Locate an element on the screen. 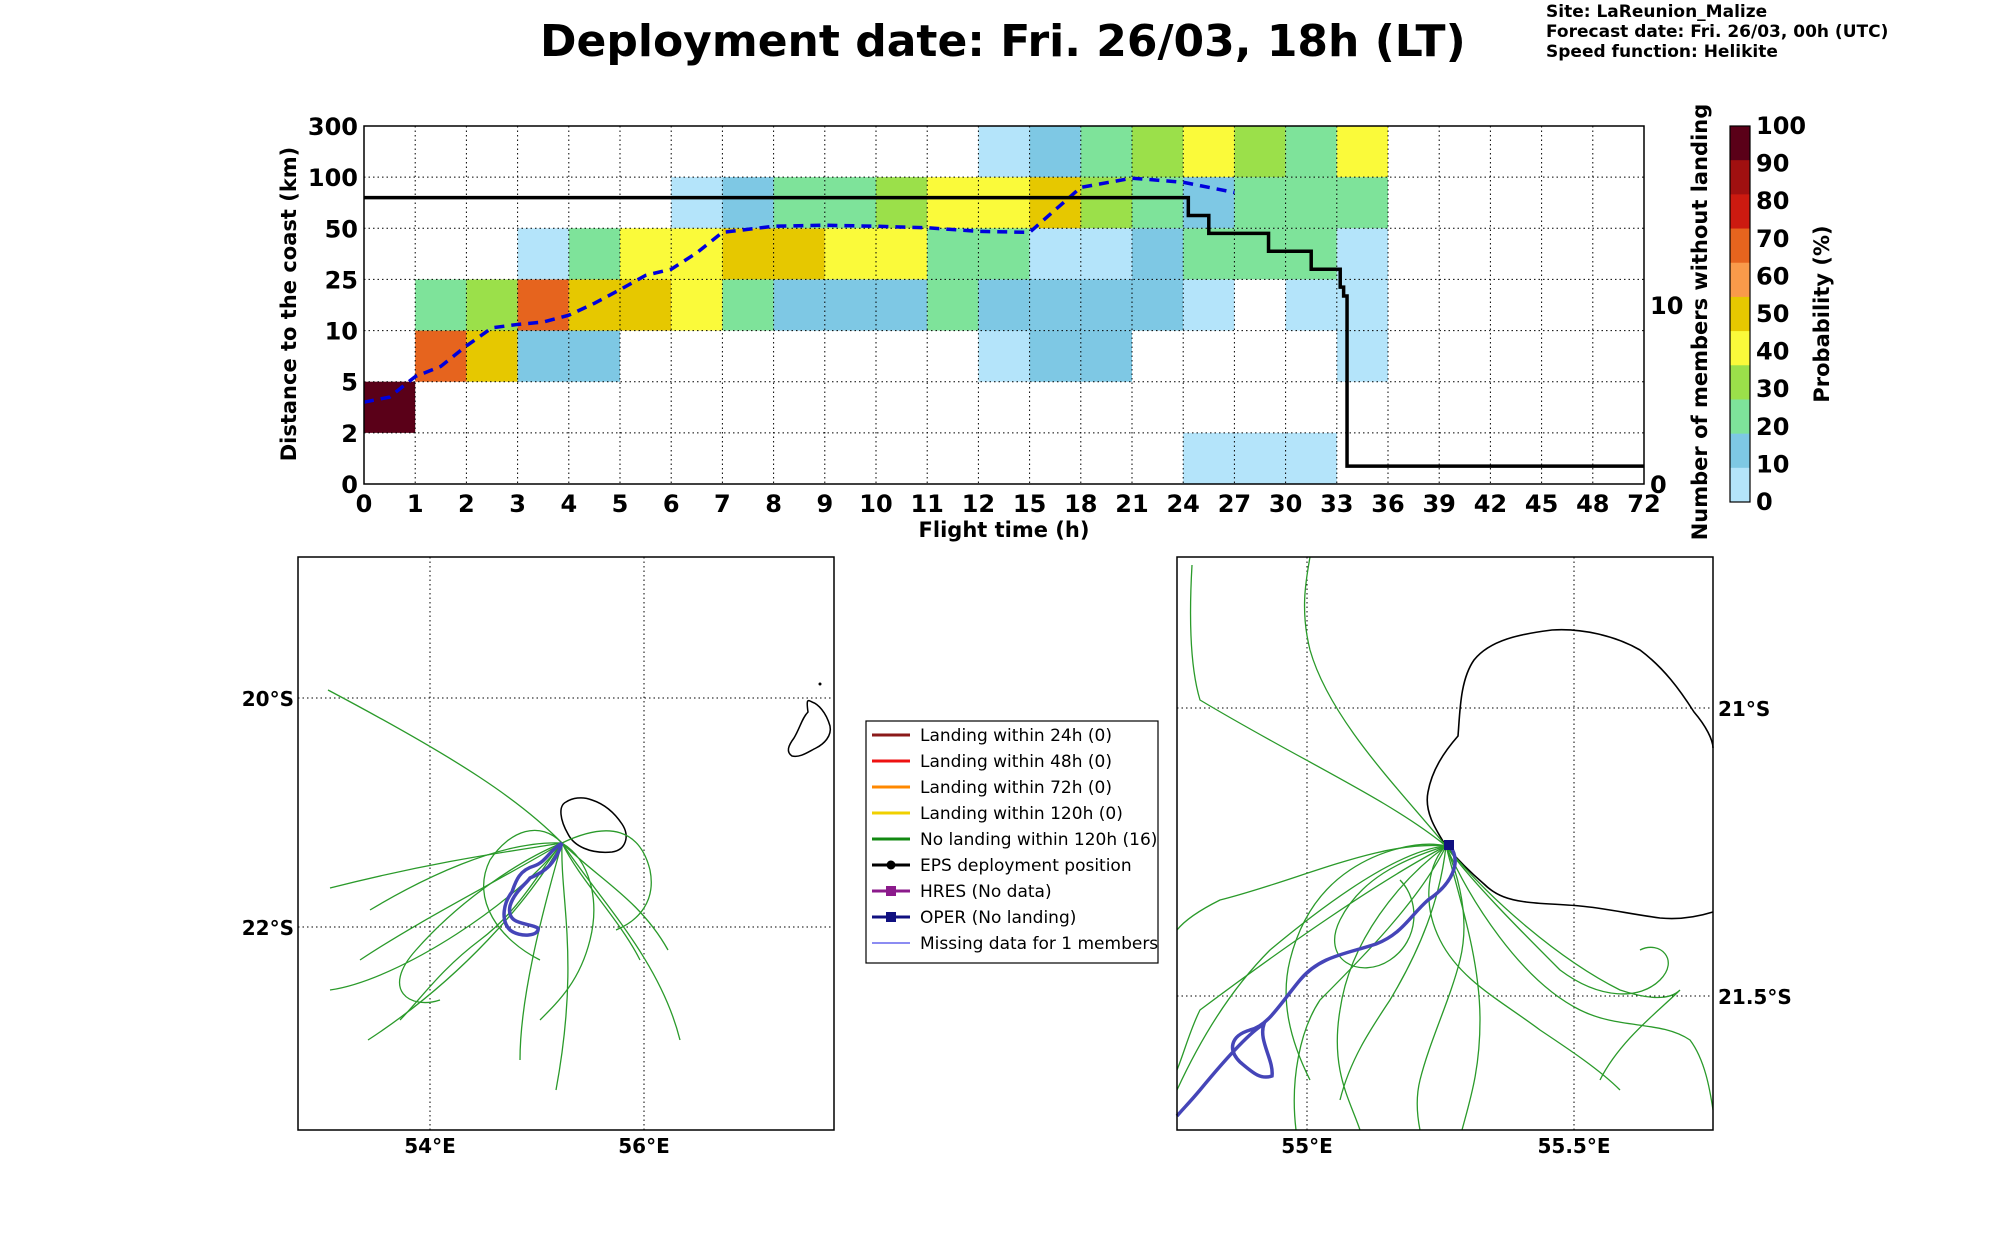 The width and height of the screenshot is (2000, 1250). x-tick-label: 15 is located at coordinates (1029, 504).